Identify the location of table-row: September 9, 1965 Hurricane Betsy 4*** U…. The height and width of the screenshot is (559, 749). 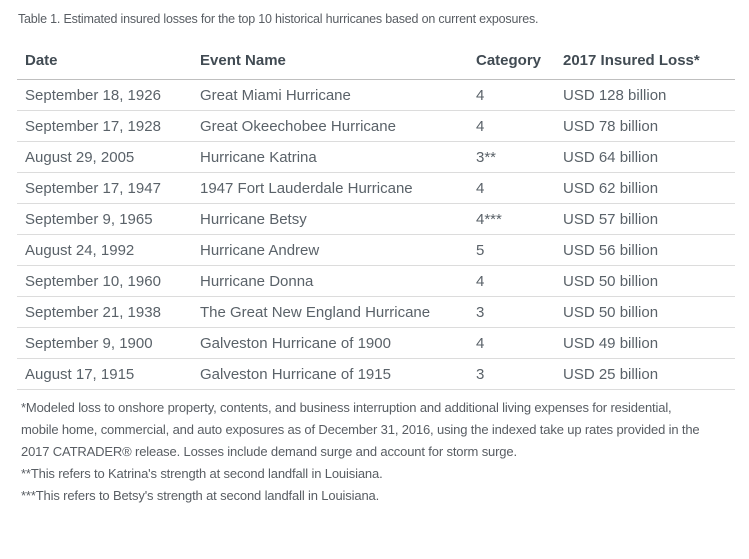
(376, 219).